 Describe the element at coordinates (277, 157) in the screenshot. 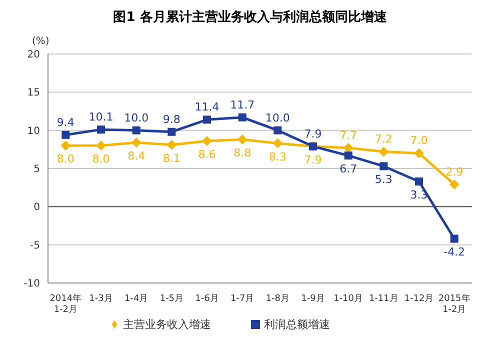

I see `data-label: 8.3` at that location.